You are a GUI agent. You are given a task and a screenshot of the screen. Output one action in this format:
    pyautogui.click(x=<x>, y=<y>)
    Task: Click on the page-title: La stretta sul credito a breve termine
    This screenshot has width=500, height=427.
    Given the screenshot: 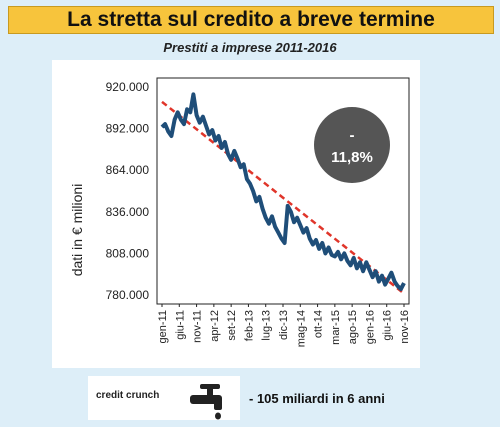 What is the action you would take?
    pyautogui.click(x=251, y=19)
    